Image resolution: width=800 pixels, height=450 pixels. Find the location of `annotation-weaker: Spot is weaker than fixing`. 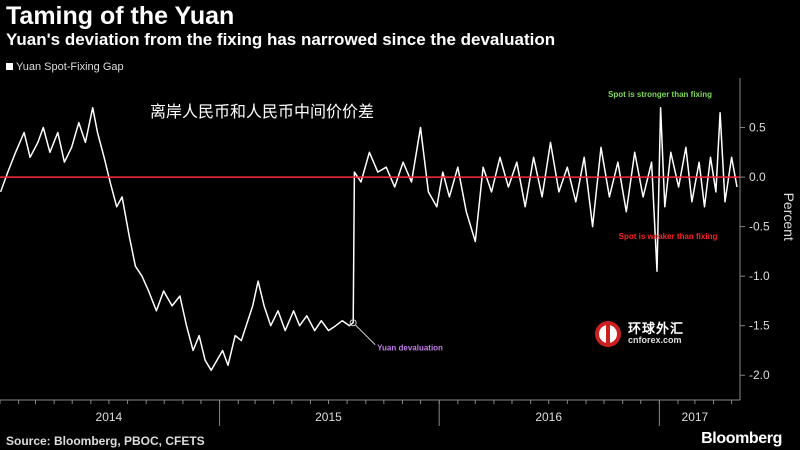

annotation-weaker: Spot is weaker than fixing is located at coordinates (668, 236).